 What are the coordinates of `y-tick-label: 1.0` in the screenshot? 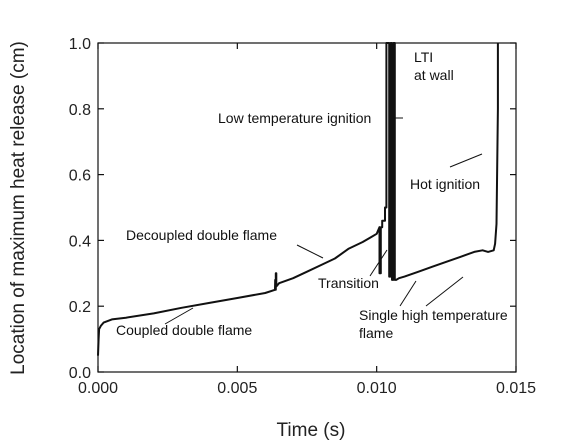 It's located at (80, 44).